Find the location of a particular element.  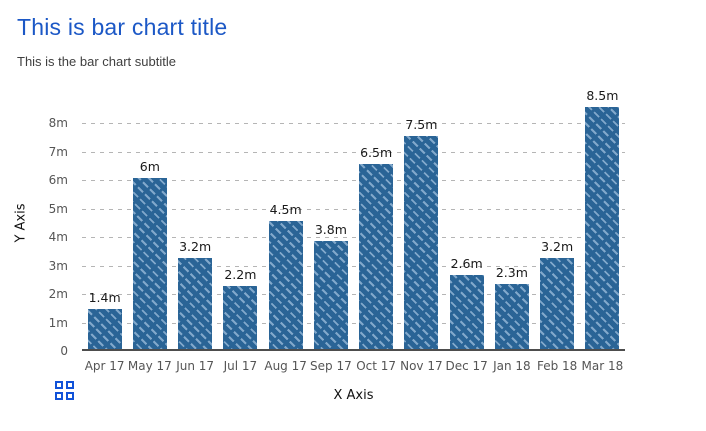

x-tick-label: Feb 18 is located at coordinates (557, 366).